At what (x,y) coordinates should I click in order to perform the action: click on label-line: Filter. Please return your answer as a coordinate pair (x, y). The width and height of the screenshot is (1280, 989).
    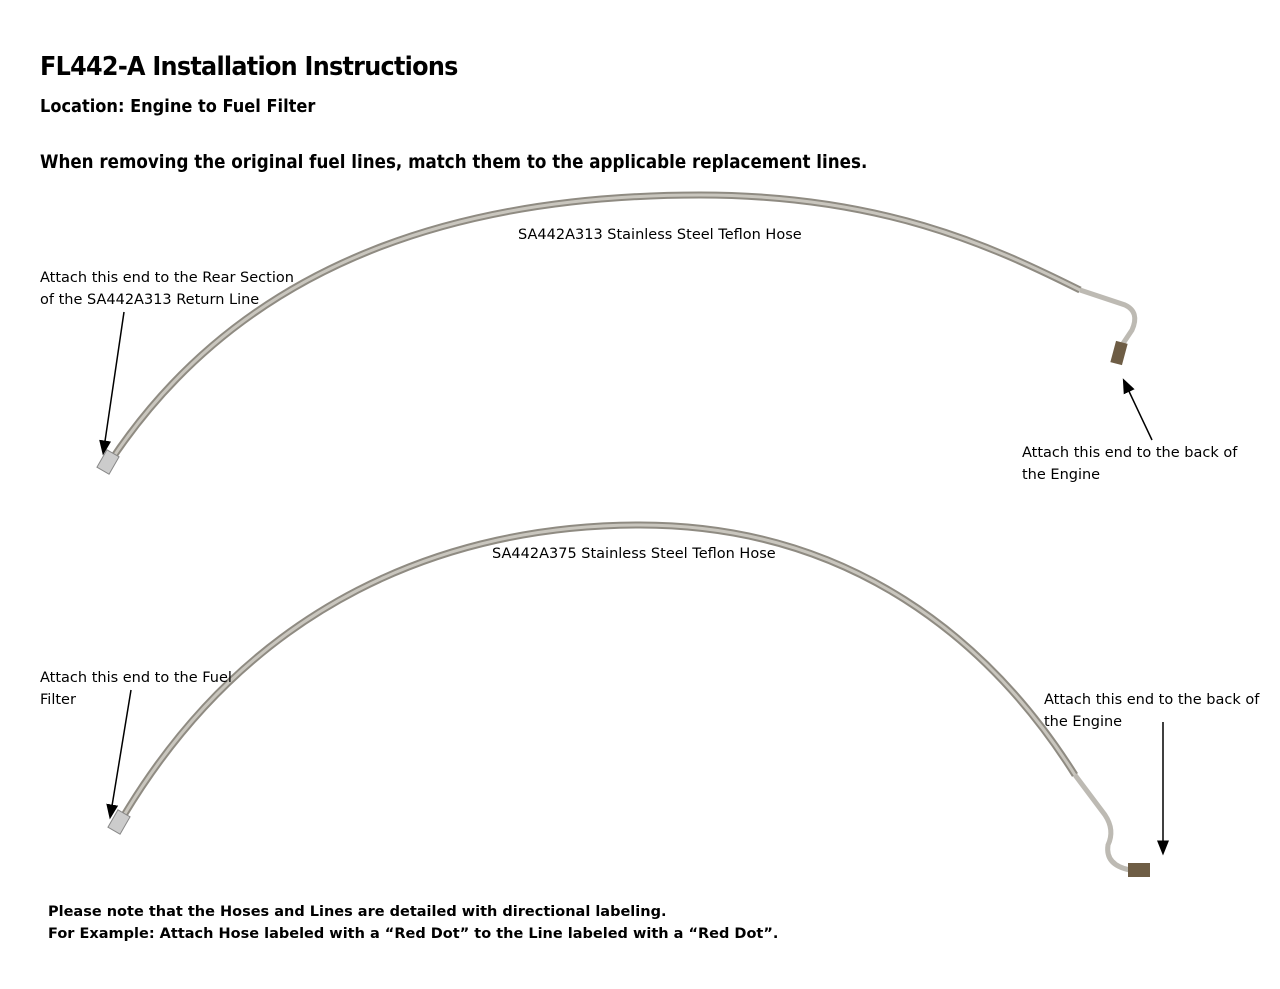
    Looking at the image, I should click on (58, 700).